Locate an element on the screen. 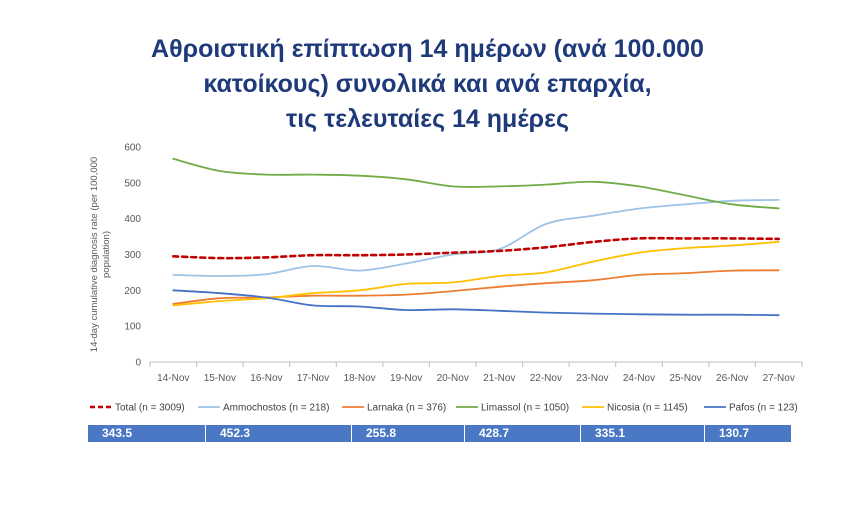  legend-label-2: Larnaka (n = 376) is located at coordinates (406, 408).